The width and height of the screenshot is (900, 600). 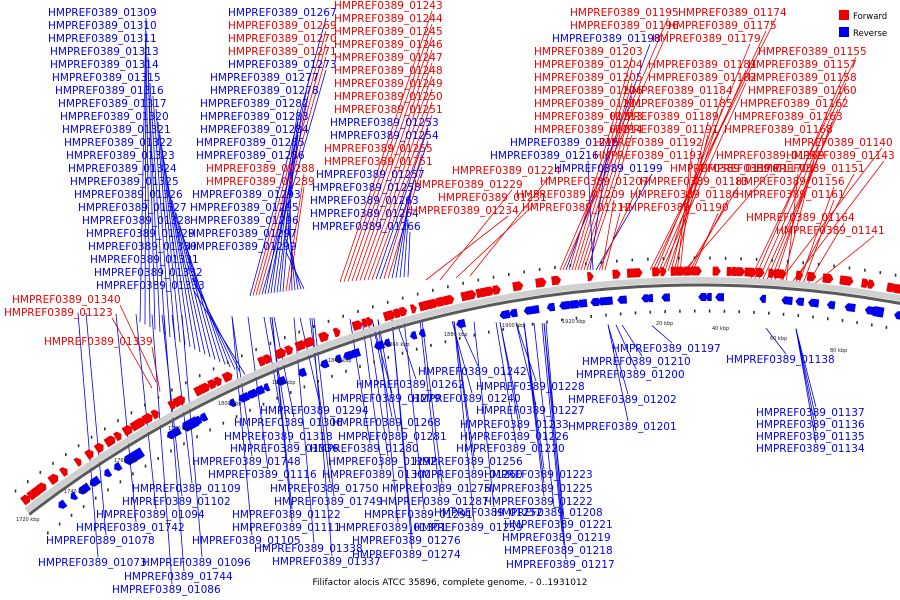 What do you see at coordinates (666, 349) in the screenshot?
I see `gene-label: HMPREF0389_01197` at bounding box center [666, 349].